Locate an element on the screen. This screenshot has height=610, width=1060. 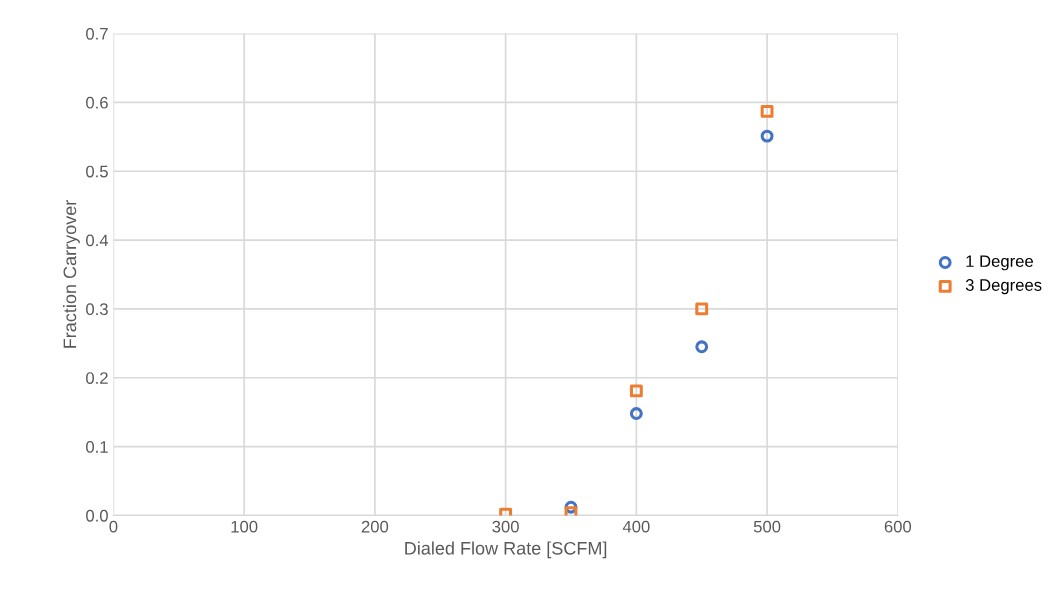
y-tick-label: 0.6 is located at coordinates (97, 102).